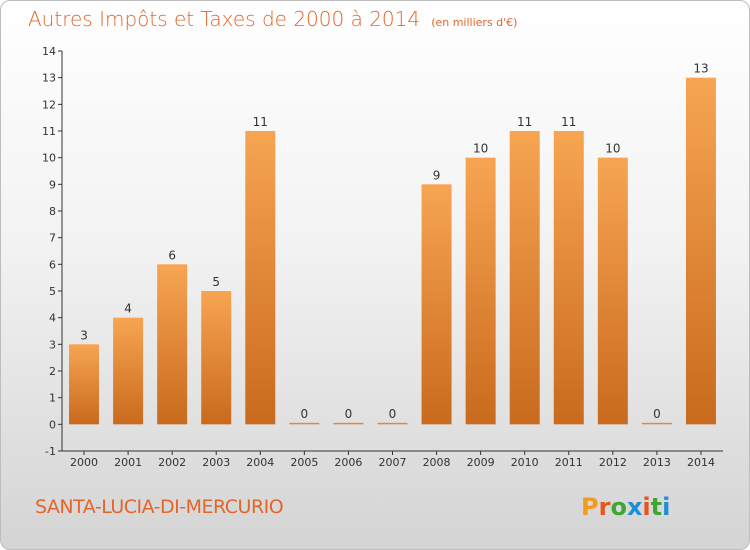  What do you see at coordinates (172, 462) in the screenshot?
I see `x-tick-label-2002: 2002` at bounding box center [172, 462].